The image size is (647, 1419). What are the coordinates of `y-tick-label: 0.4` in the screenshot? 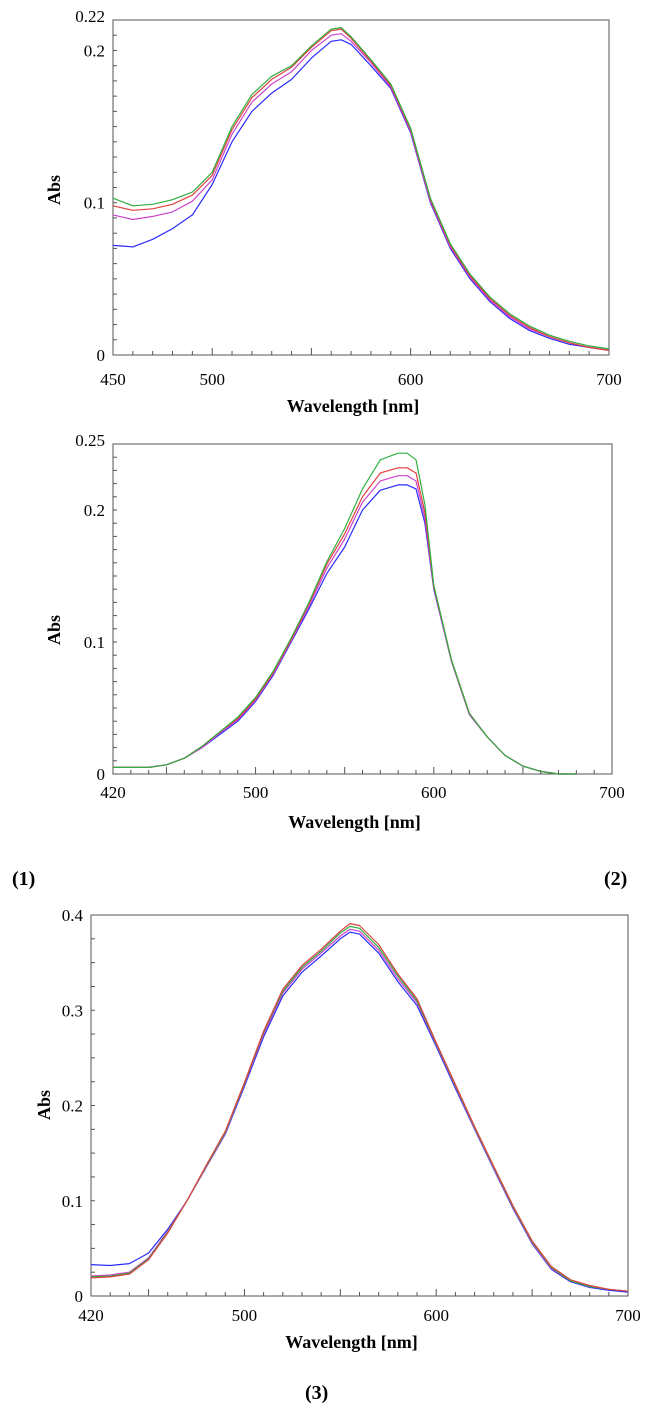 It's located at (73, 915).